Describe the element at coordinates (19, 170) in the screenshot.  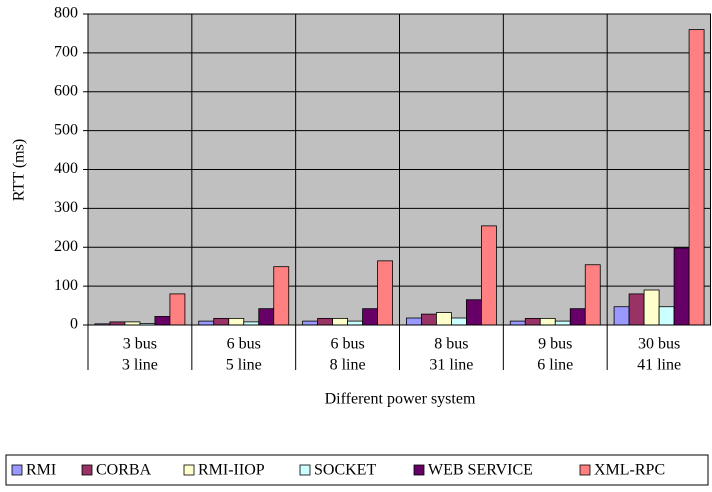
I see `y-axis-label: RTT (ms)` at that location.